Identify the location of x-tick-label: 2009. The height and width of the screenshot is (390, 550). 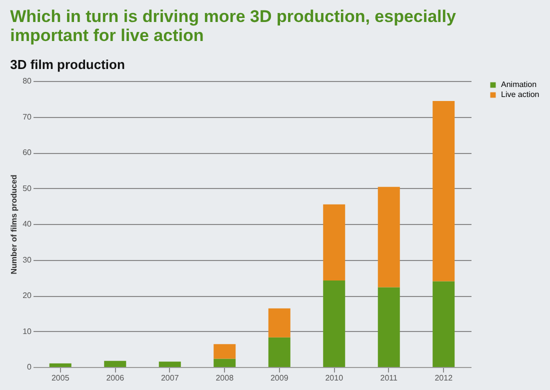
(279, 378).